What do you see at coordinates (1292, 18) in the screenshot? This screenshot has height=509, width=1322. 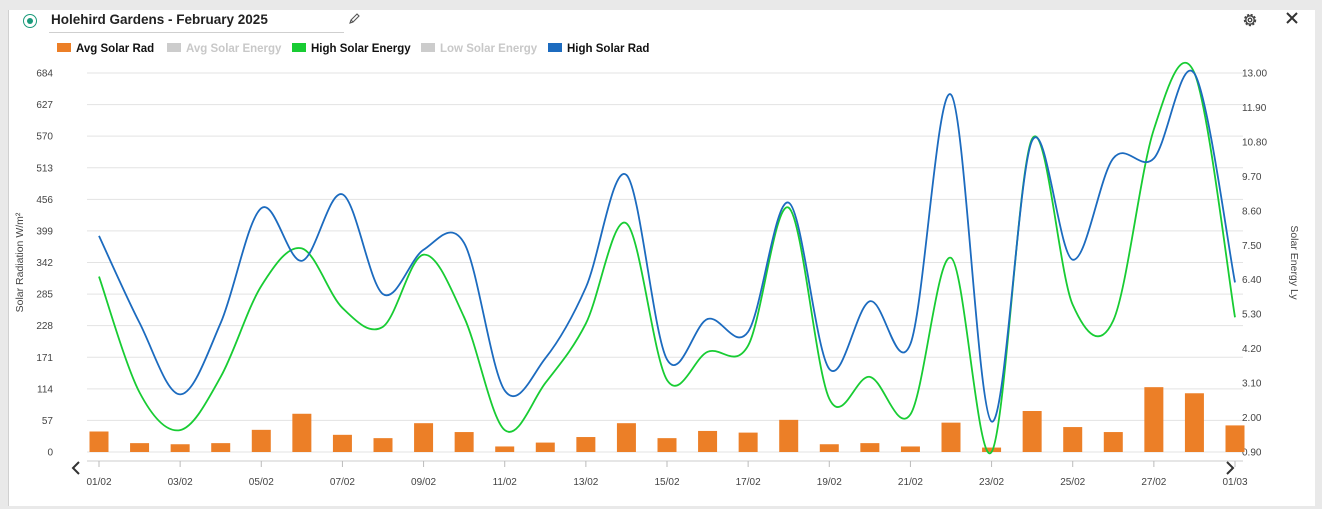 I see `close-icon` at bounding box center [1292, 18].